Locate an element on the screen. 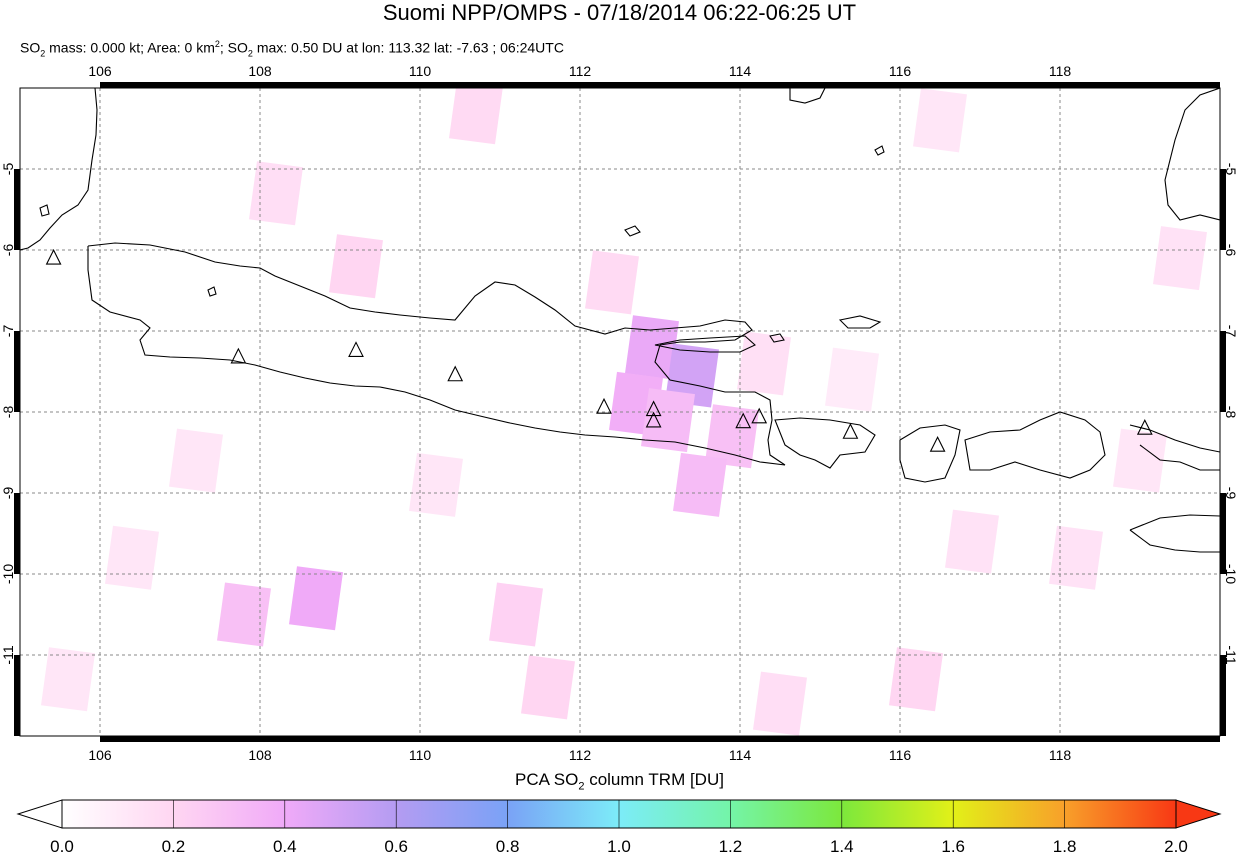 Image resolution: width=1239 pixels, height=855 pixels. colorbar-tick-label: 1.0 is located at coordinates (619, 846).